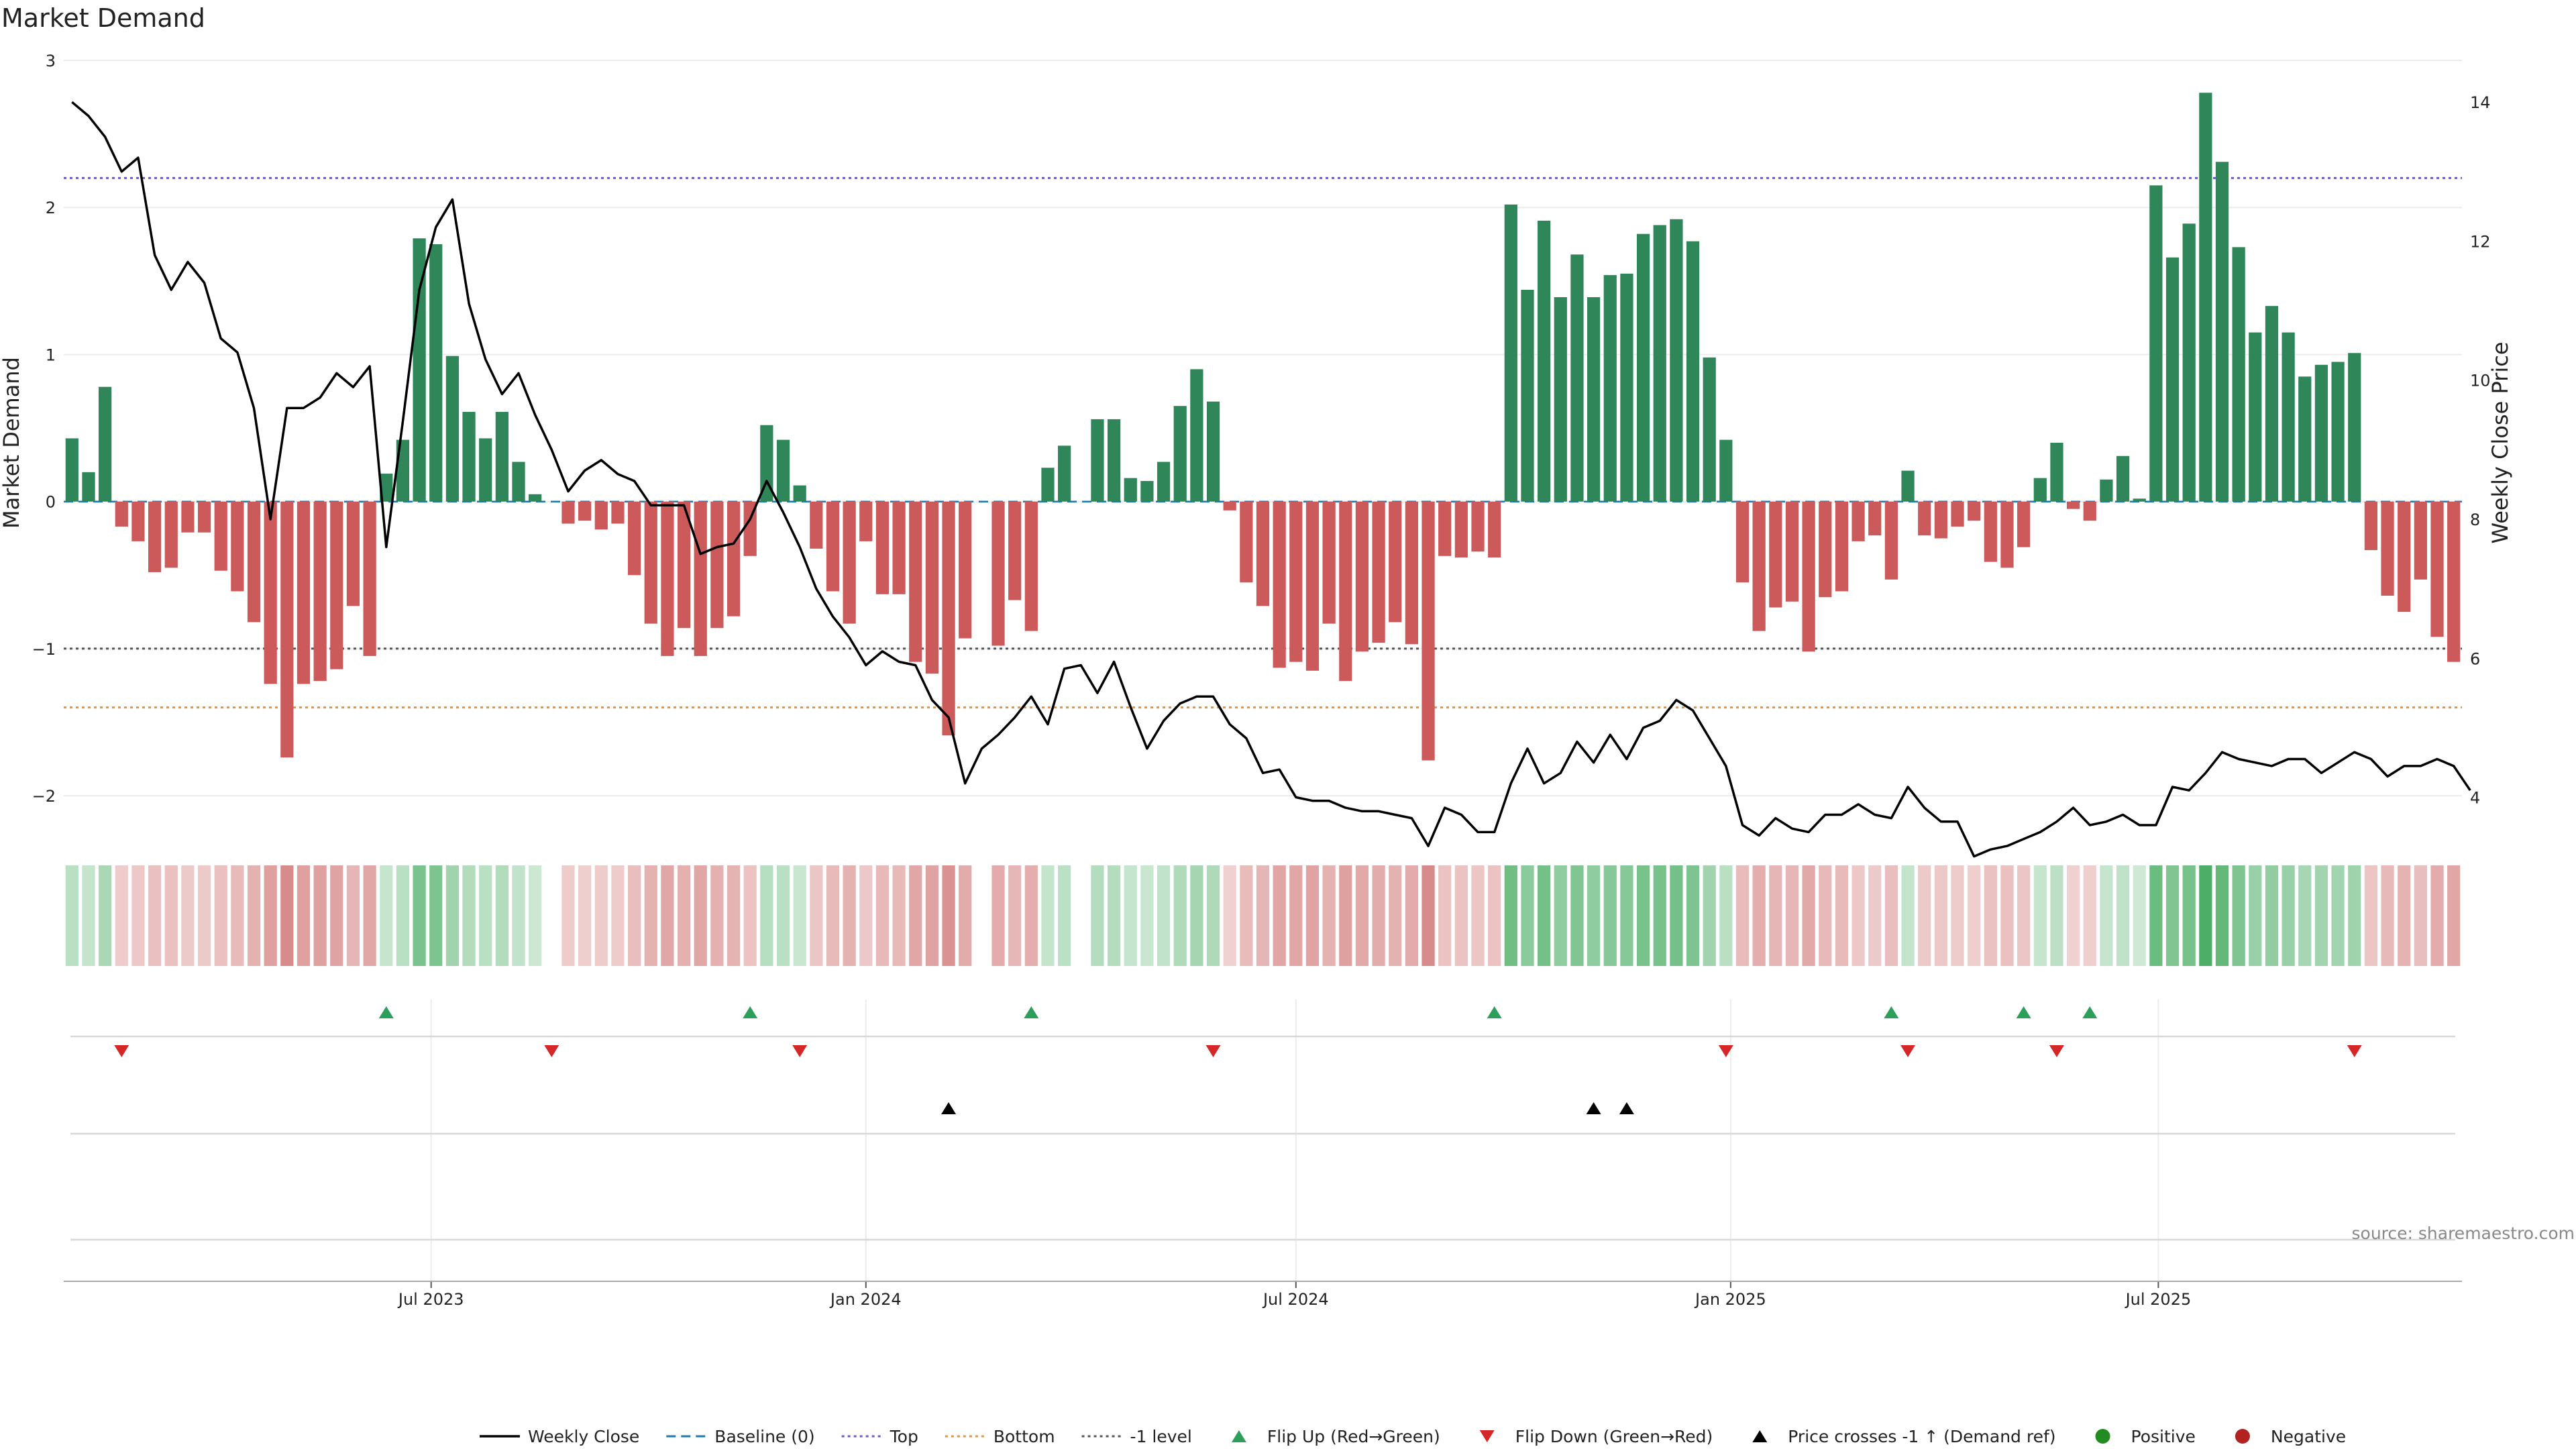 This screenshot has width=2576, height=1449. What do you see at coordinates (2475, 520) in the screenshot?
I see `y2-tick-label: 8` at bounding box center [2475, 520].